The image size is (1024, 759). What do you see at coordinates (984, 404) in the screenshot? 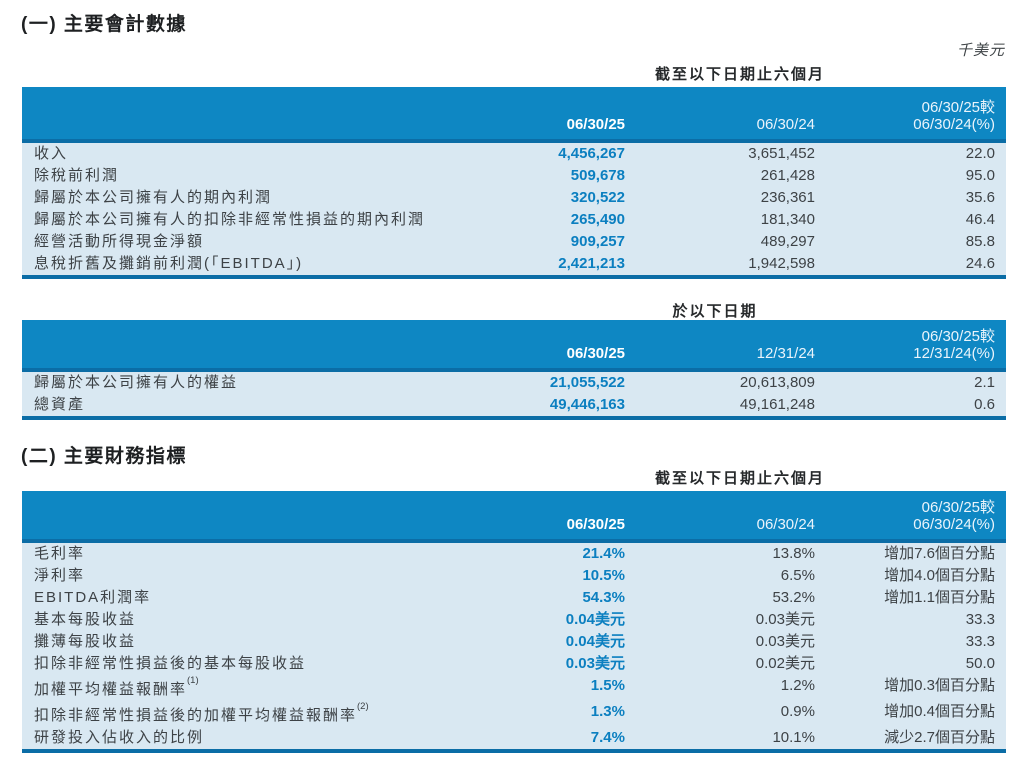
I see `value-change: 0.6` at bounding box center [984, 404].